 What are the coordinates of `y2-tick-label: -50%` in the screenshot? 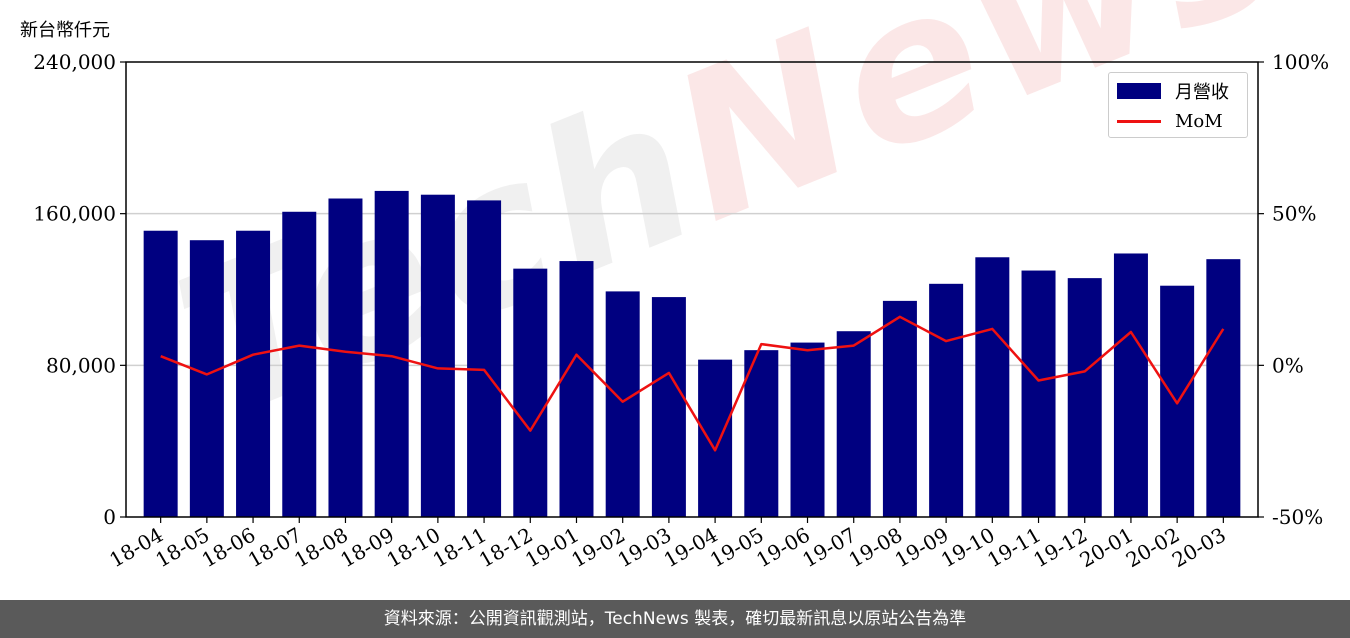 It's located at (1297, 517).